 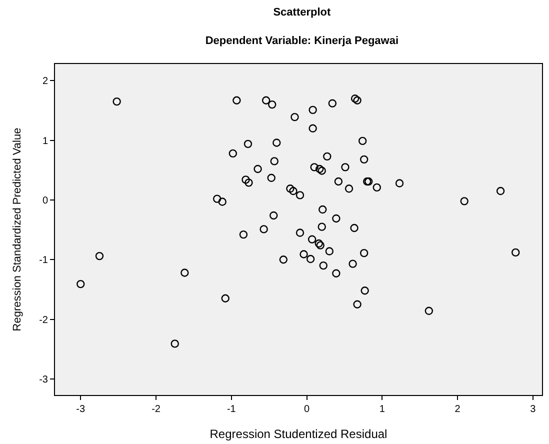 I want to click on x-tick-label: 0, so click(x=307, y=409).